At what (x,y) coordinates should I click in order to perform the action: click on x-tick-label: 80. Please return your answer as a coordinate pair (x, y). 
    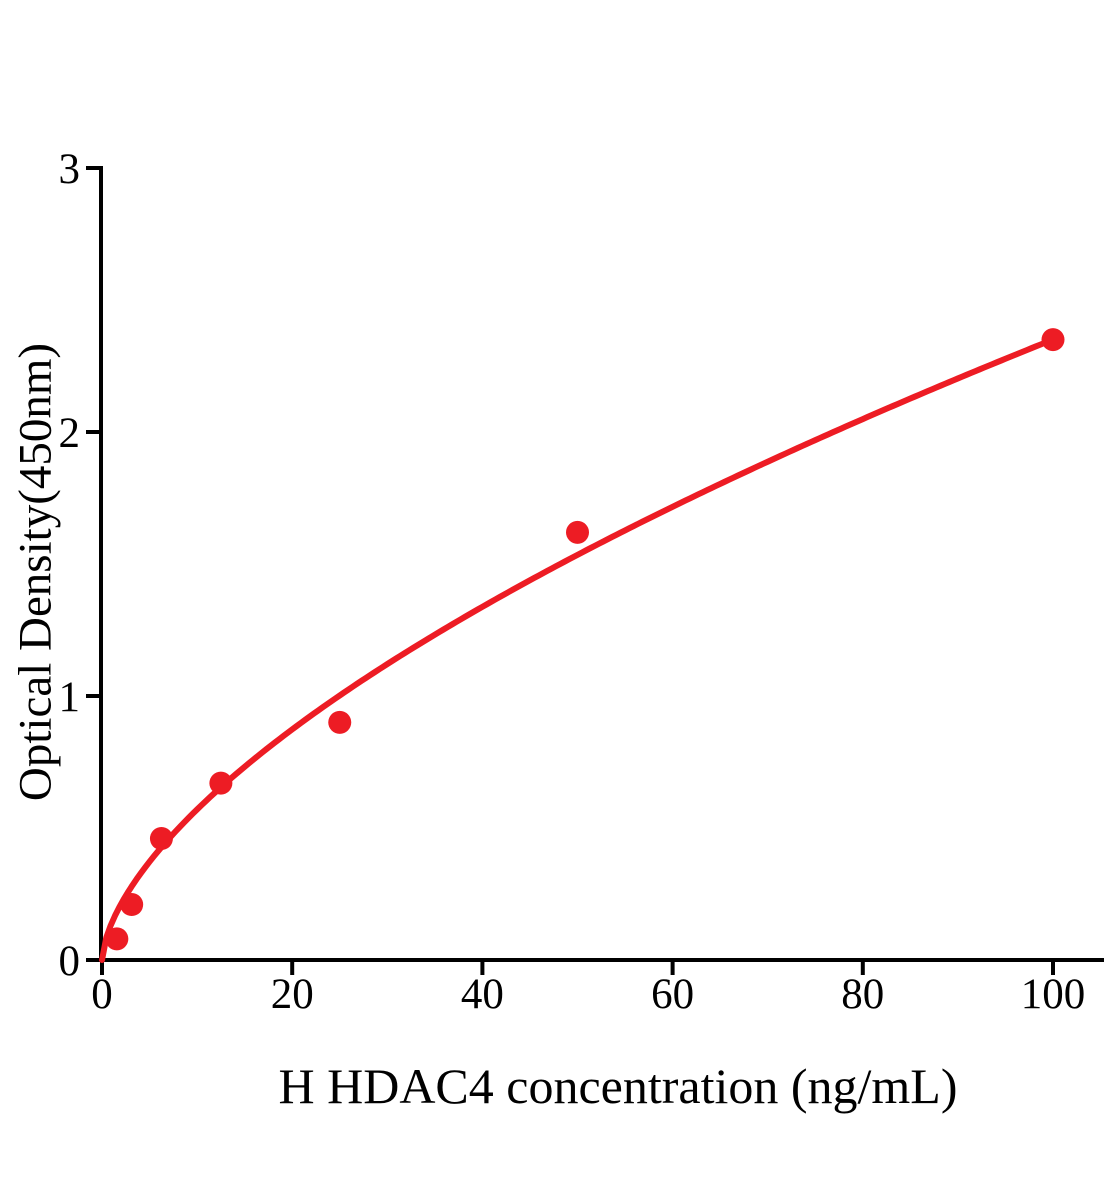
    Looking at the image, I should click on (862, 994).